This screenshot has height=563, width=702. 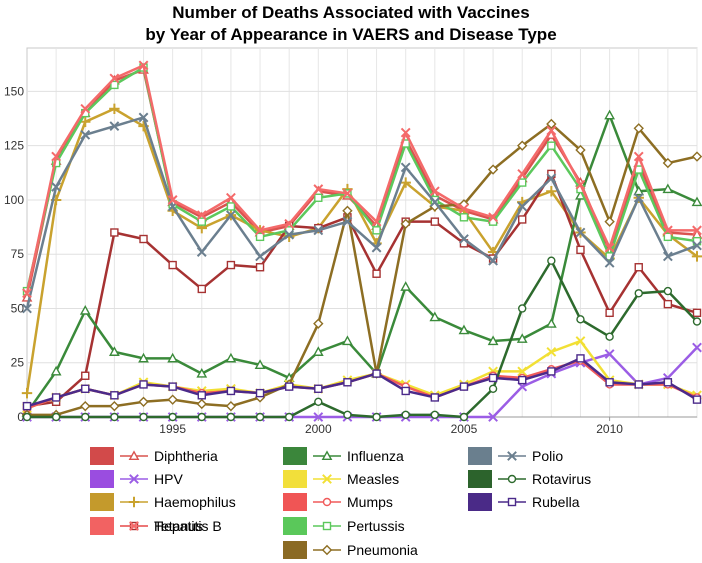 I want to click on legend-label-hepatitis-b: Hepatitis B, so click(x=188, y=526).